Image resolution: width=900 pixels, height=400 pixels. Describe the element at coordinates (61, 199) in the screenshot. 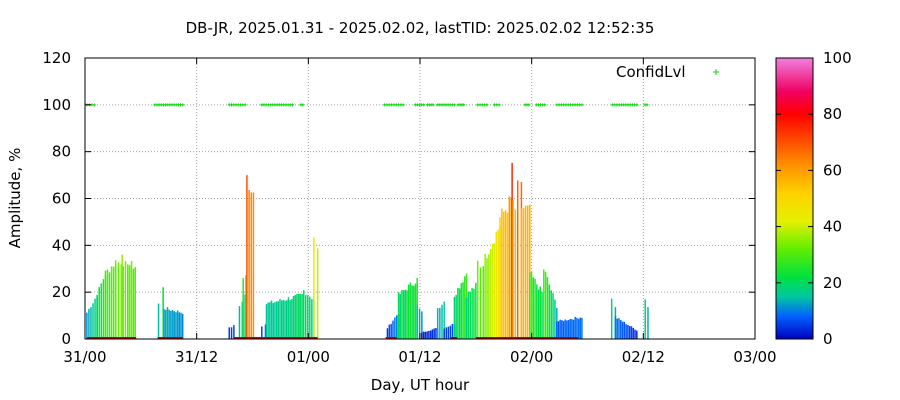

I see `y-tick-label: 60` at that location.